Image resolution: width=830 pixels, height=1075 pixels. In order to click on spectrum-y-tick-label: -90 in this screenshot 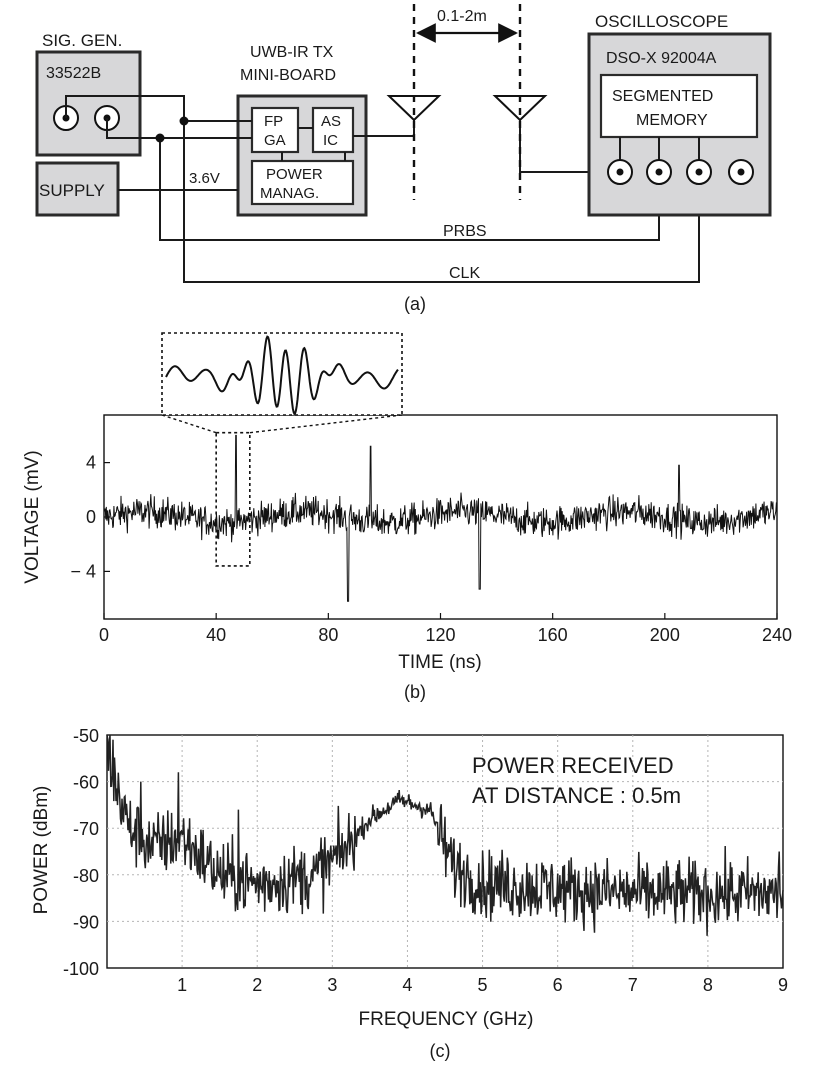, I will do `click(86, 922)`.